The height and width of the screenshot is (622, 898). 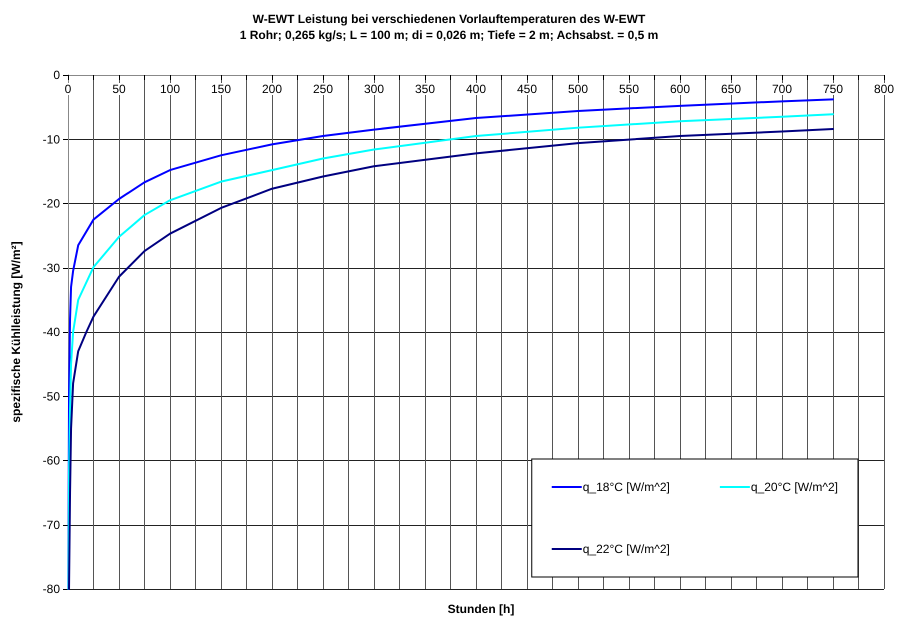 I want to click on y-tick-label: 0, so click(x=56, y=75).